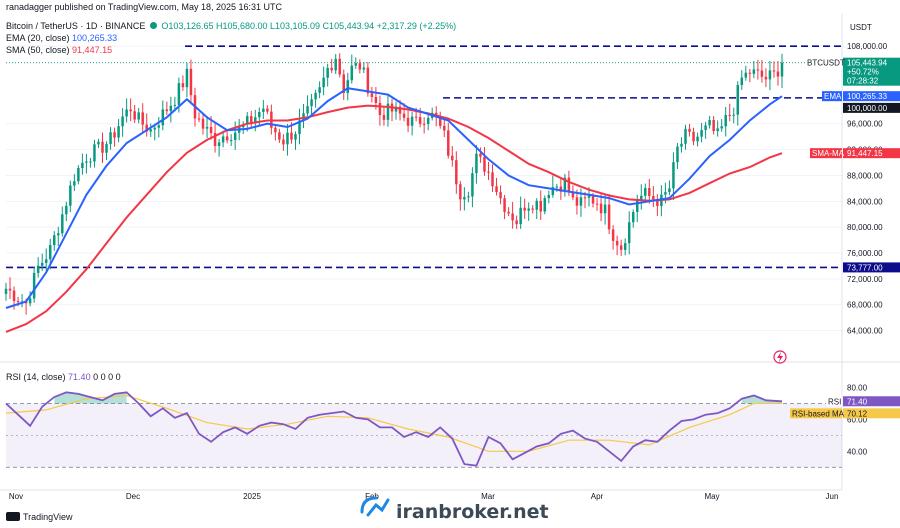 Image resolution: width=900 pixels, height=528 pixels. What do you see at coordinates (865, 331) in the screenshot?
I see `price-tick-label: 64,000.00` at bounding box center [865, 331].